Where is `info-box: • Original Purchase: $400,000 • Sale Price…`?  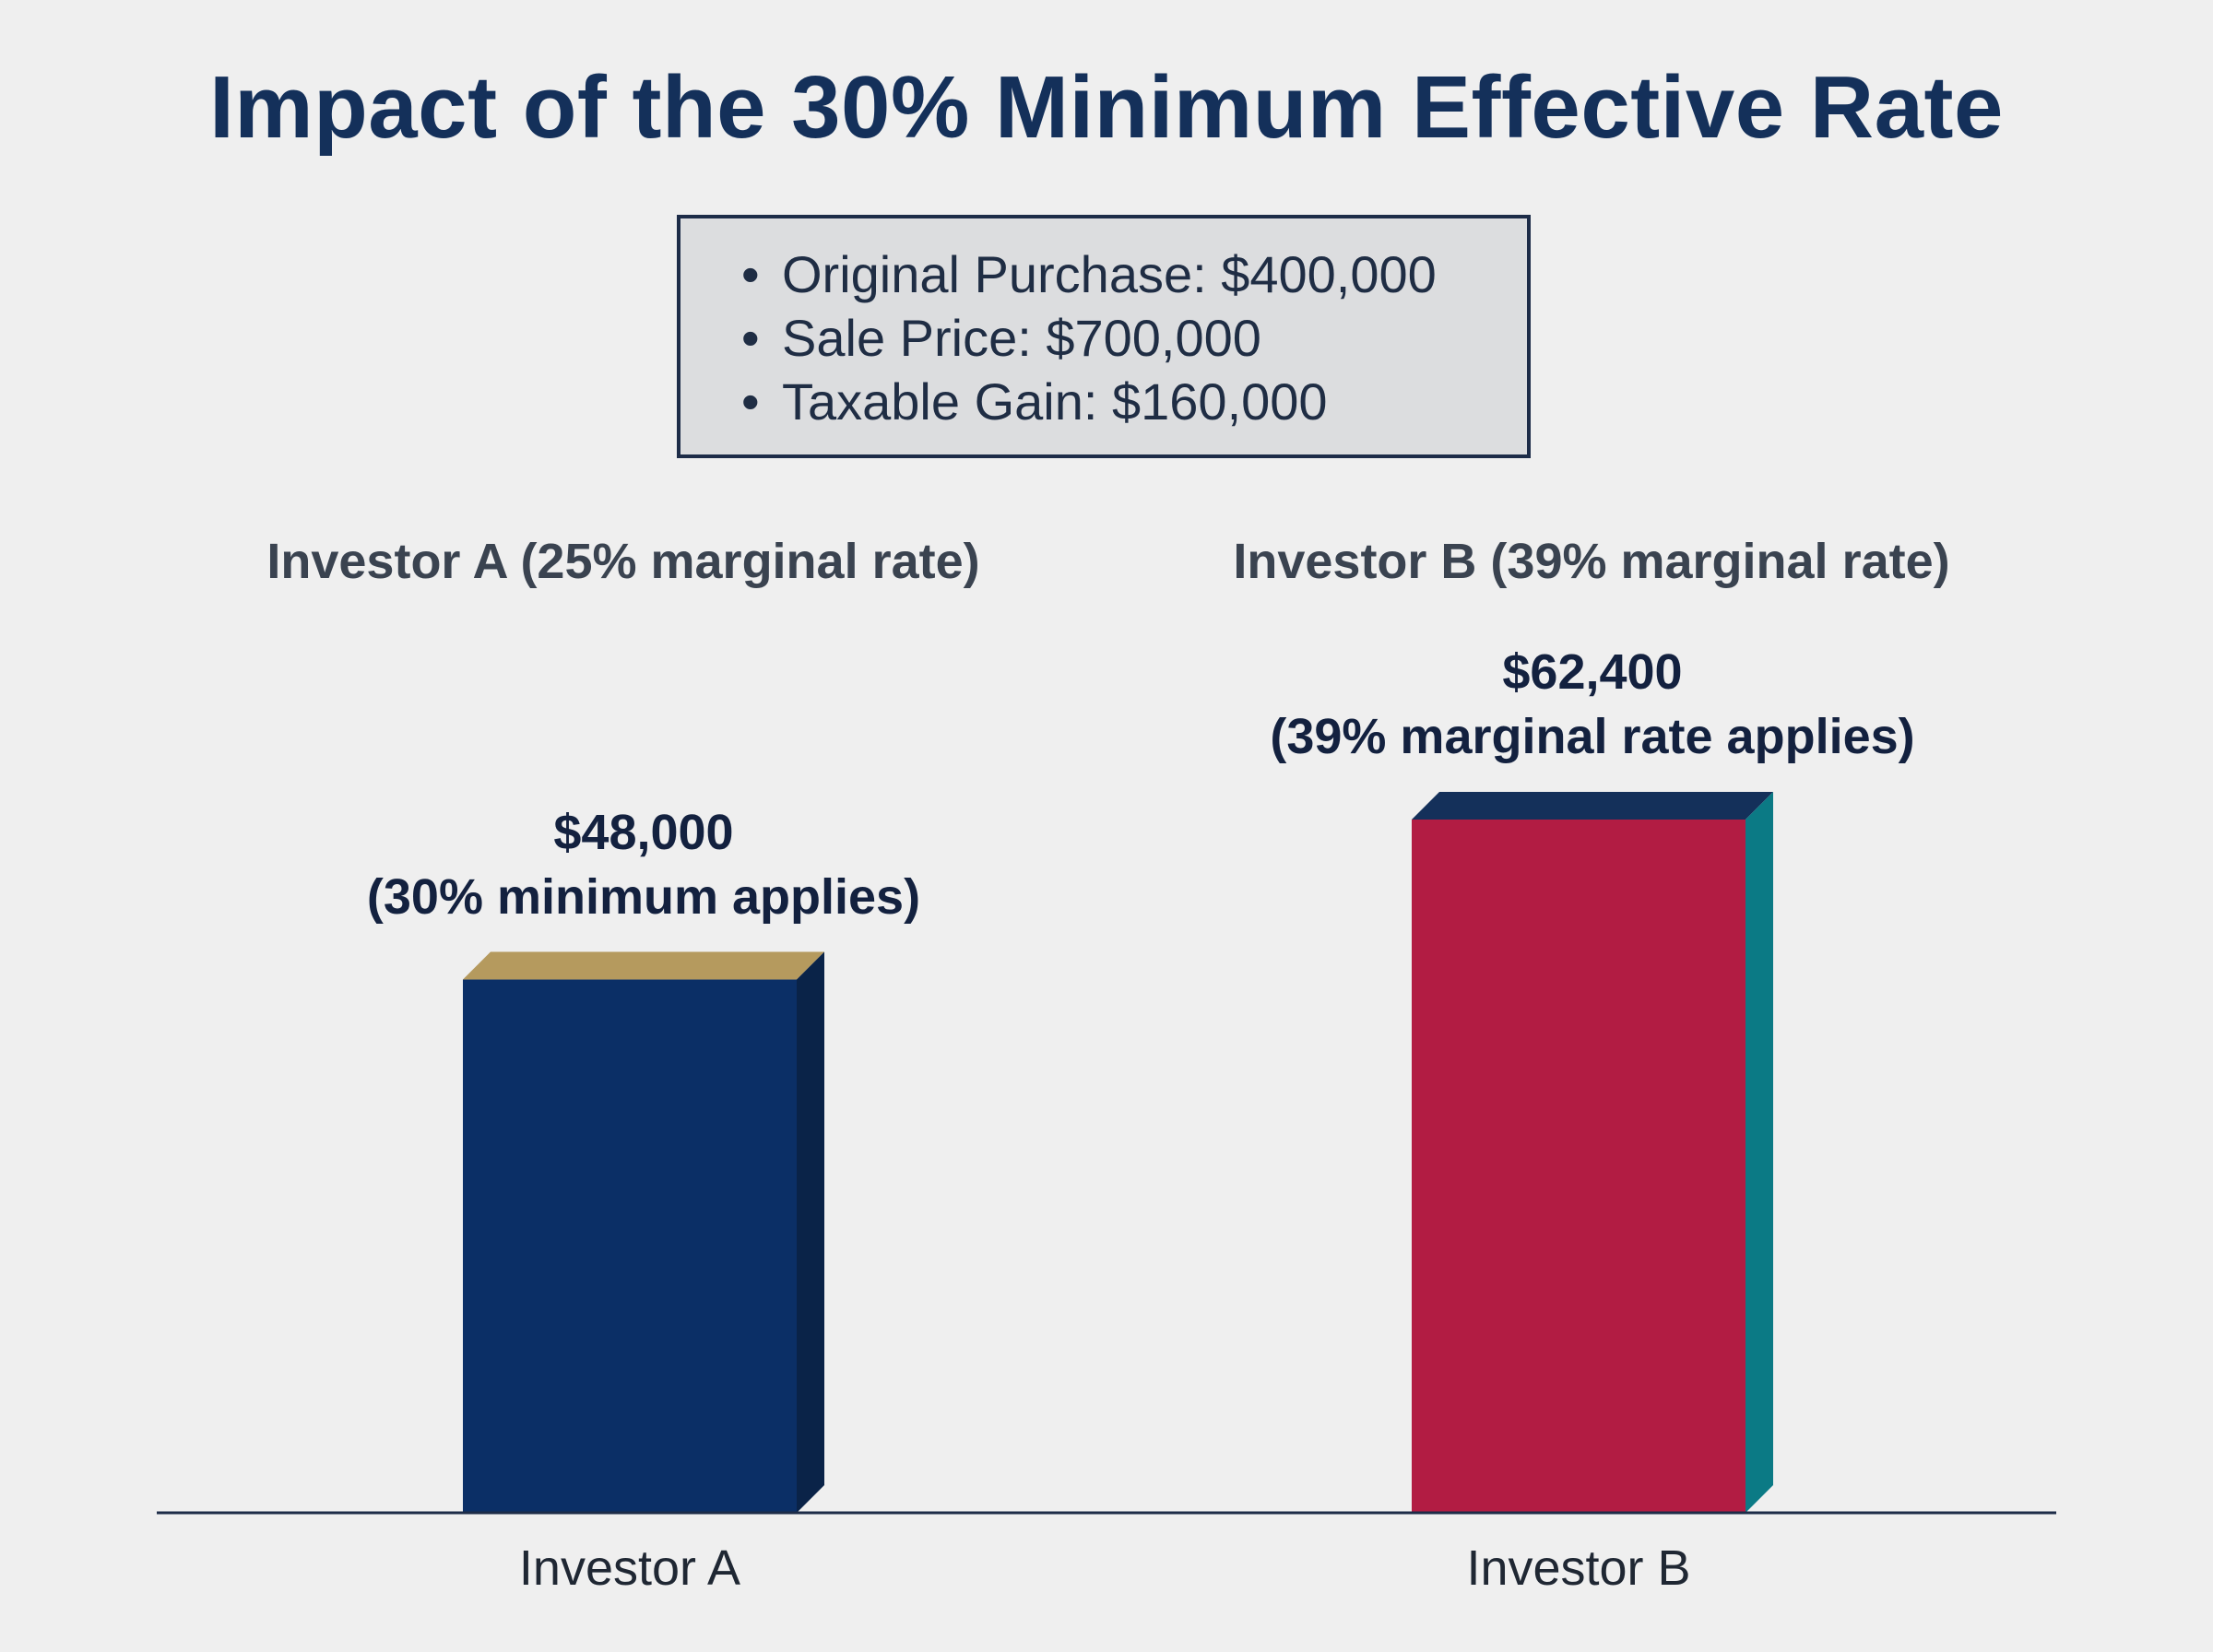
info-box: • Original Purchase: $400,000 • Sale Price… is located at coordinates (1104, 336).